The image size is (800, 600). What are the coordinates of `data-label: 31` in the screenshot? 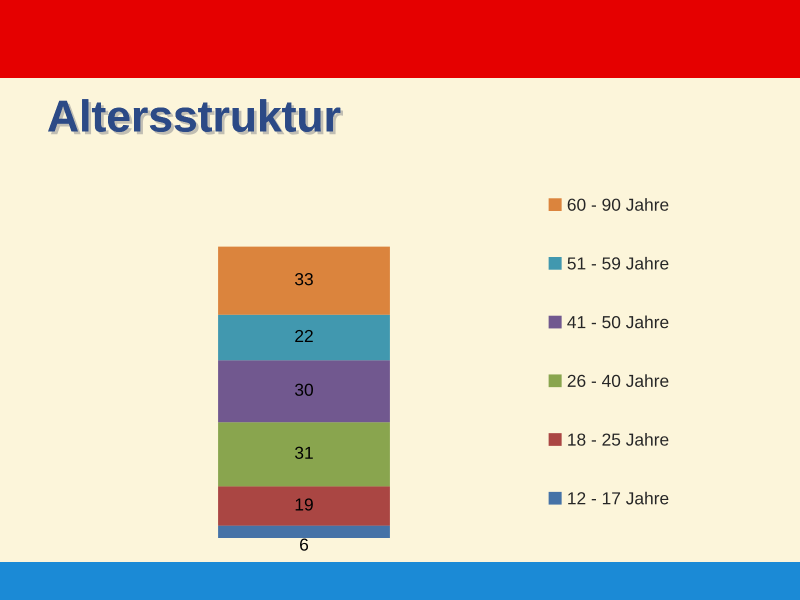 It's located at (304, 452).